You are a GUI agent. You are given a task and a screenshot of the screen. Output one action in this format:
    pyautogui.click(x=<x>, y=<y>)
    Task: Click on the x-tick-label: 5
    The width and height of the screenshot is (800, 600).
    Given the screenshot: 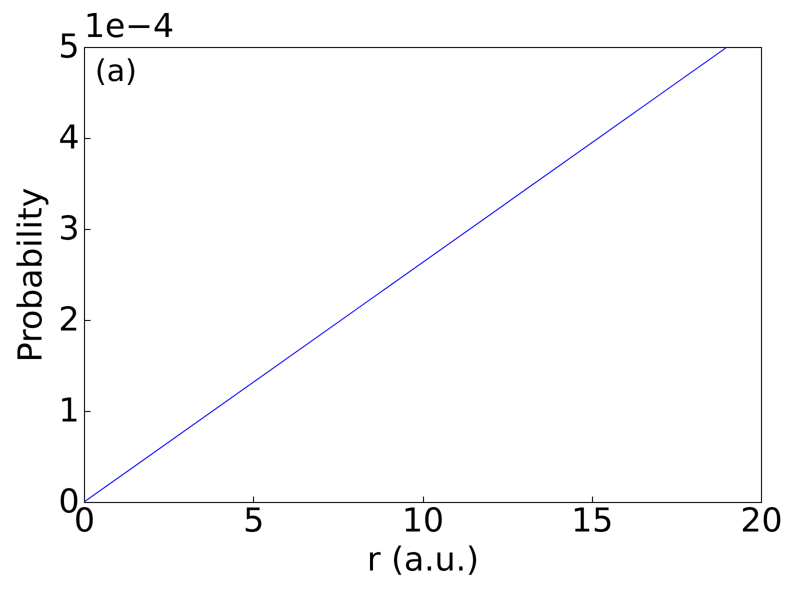 What is the action you would take?
    pyautogui.click(x=253, y=520)
    